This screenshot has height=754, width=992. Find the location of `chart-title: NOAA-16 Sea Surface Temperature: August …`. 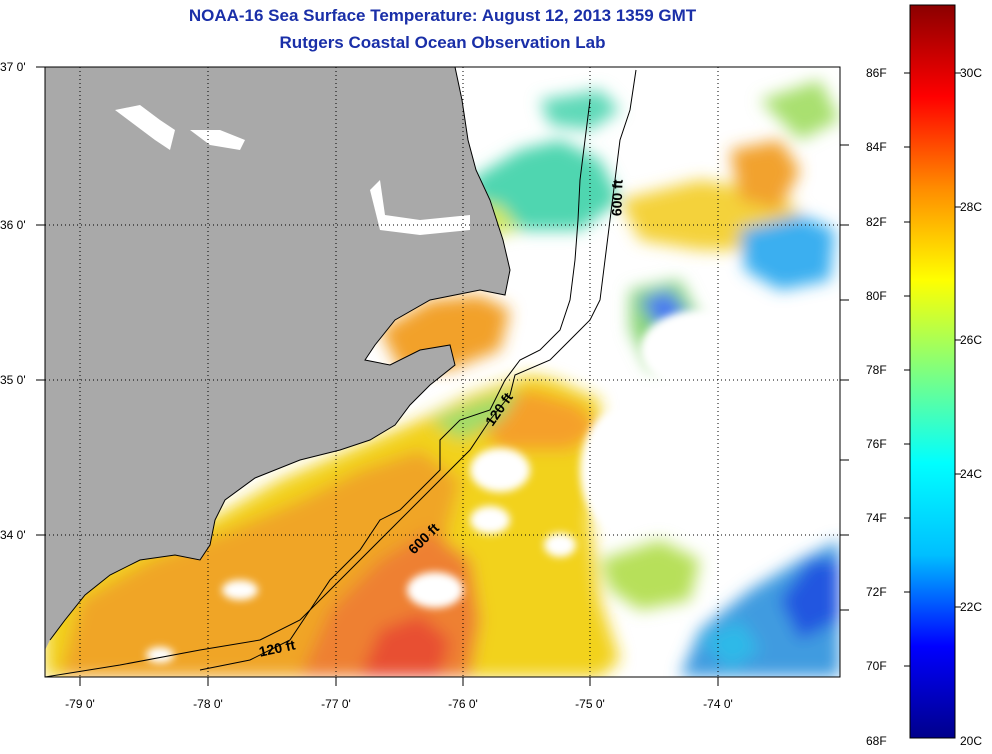

chart-title: NOAA-16 Sea Surface Temperature: August … is located at coordinates (442, 15).